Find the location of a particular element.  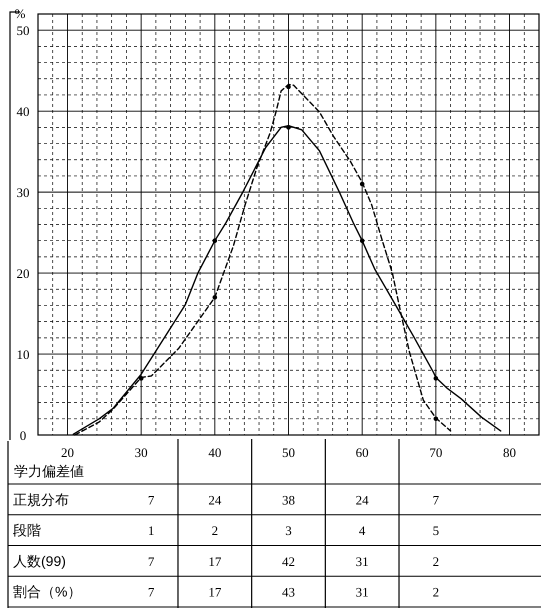

x-tick-label: 30 is located at coordinates (141, 452).